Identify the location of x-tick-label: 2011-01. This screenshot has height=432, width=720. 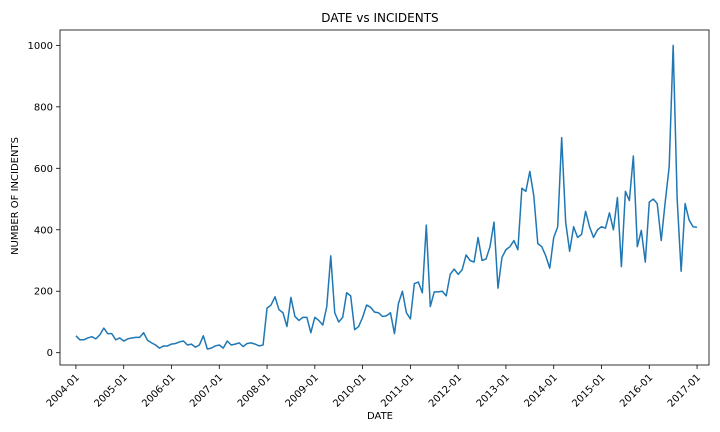
(397, 390).